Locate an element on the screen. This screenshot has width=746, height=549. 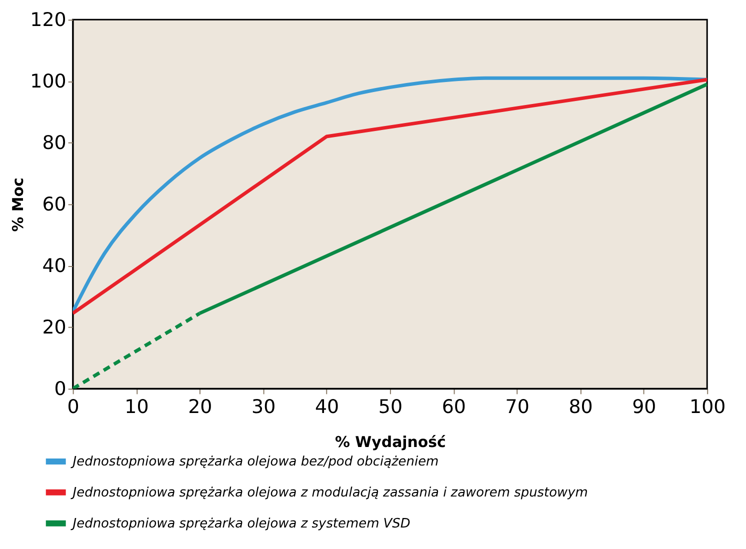
y-tick-label: 0 is located at coordinates (60, 389).